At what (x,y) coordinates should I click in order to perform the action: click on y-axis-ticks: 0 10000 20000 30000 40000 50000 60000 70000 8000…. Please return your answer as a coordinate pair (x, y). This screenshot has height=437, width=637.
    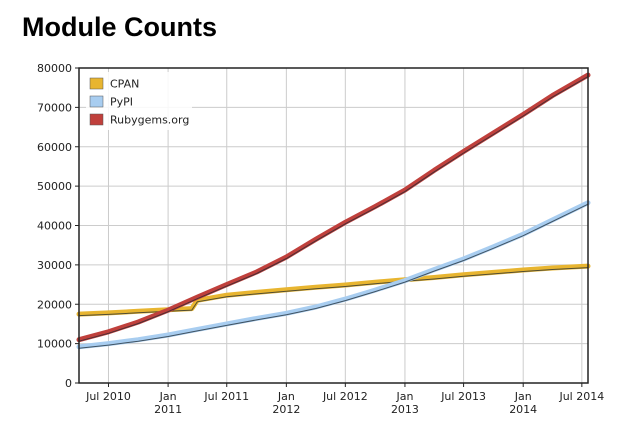
    Looking at the image, I should click on (58, 226).